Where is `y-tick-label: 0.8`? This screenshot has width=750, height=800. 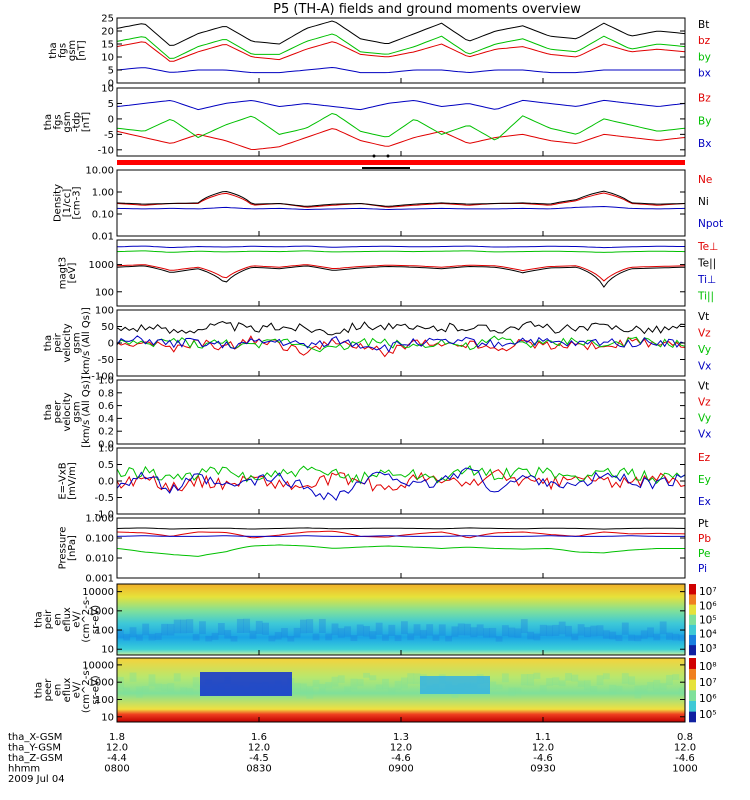 y-tick-label: 0.8 is located at coordinates (106, 393).